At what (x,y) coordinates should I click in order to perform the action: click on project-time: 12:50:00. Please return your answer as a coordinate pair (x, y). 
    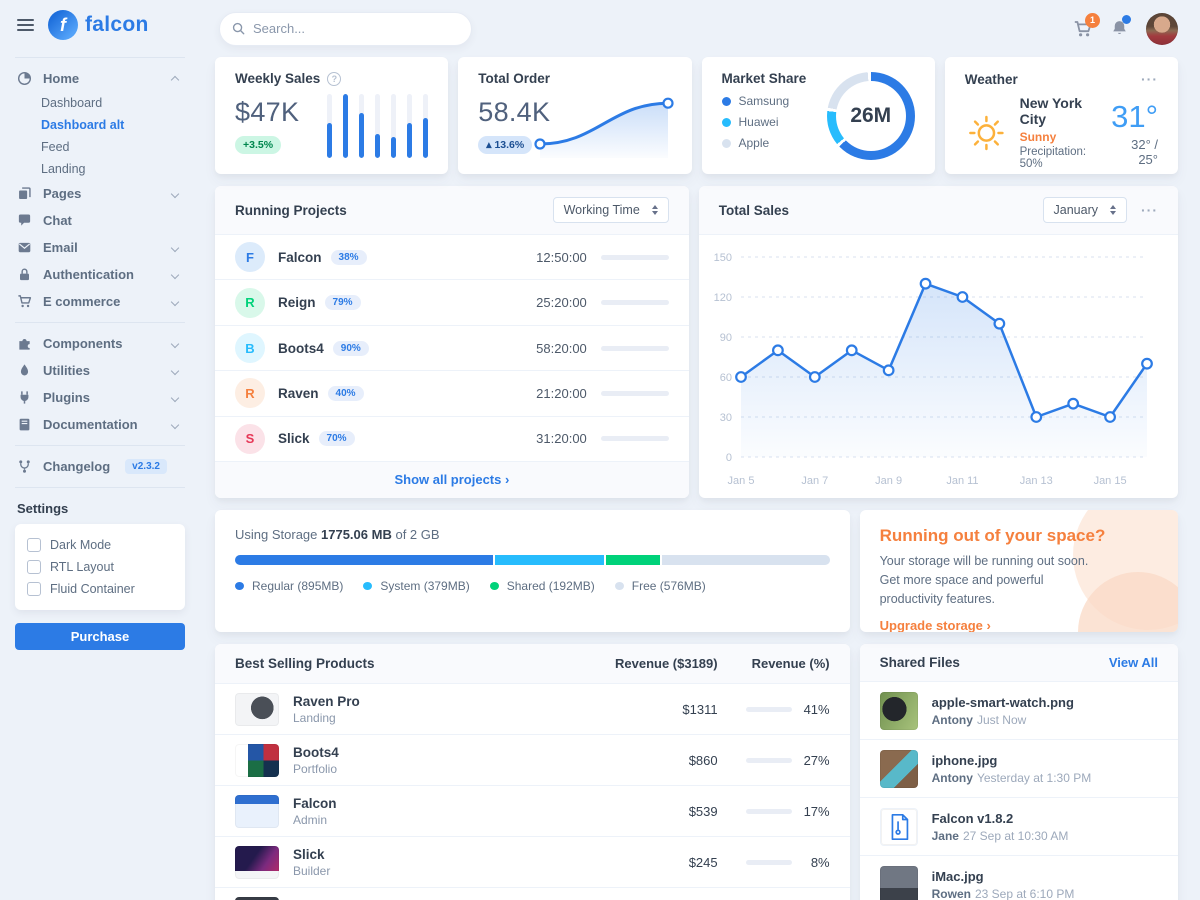
    Looking at the image, I should click on (561, 257).